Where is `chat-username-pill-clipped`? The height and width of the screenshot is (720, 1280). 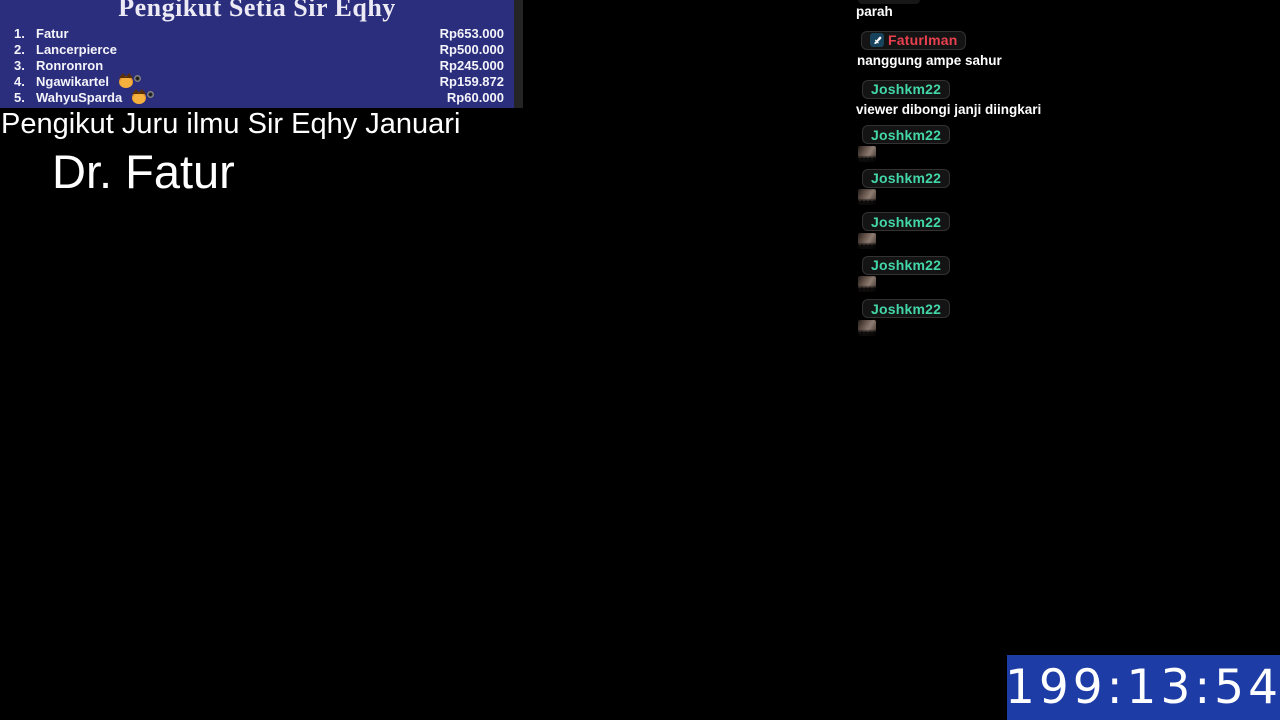
chat-username-pill-clipped is located at coordinates (889, 2).